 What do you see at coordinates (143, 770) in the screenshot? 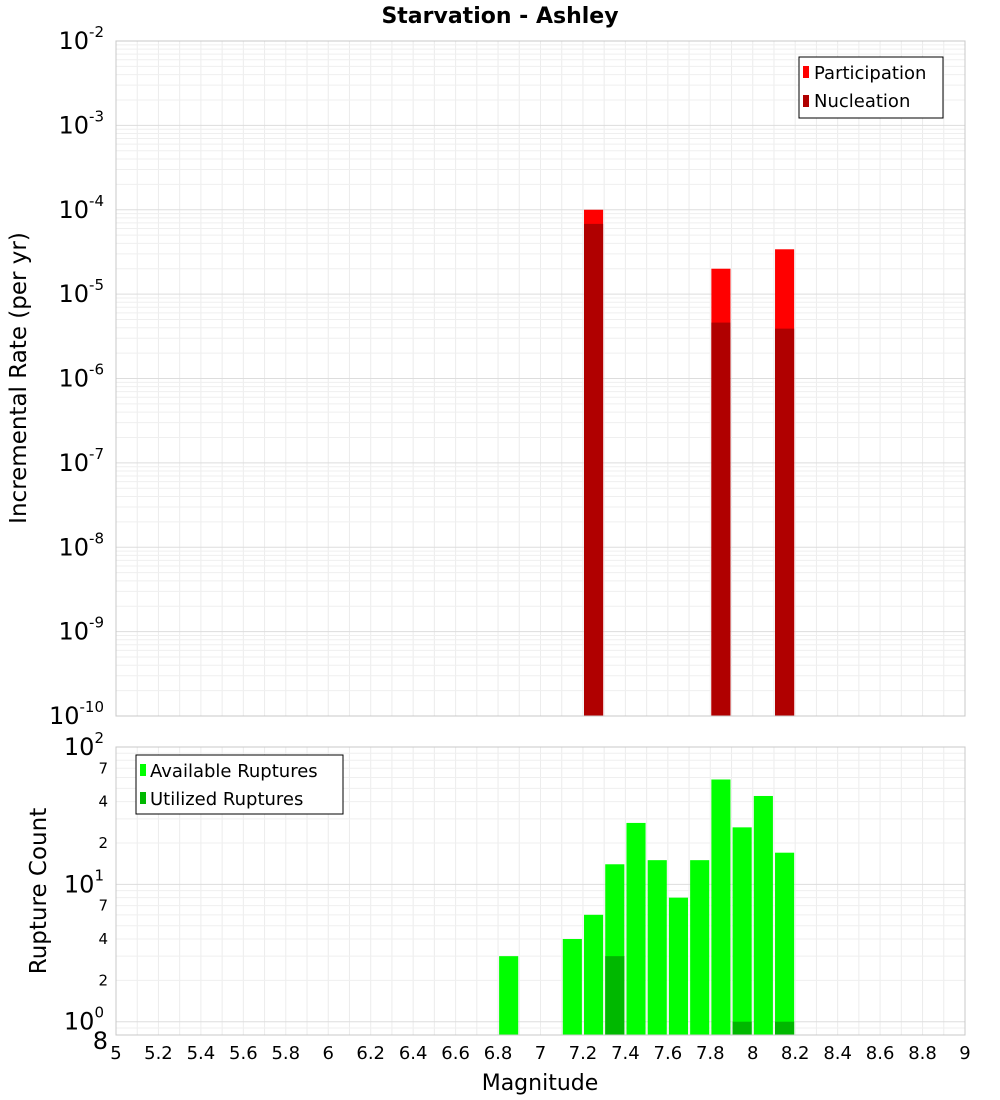
I see `legend-swatch-available` at bounding box center [143, 770].